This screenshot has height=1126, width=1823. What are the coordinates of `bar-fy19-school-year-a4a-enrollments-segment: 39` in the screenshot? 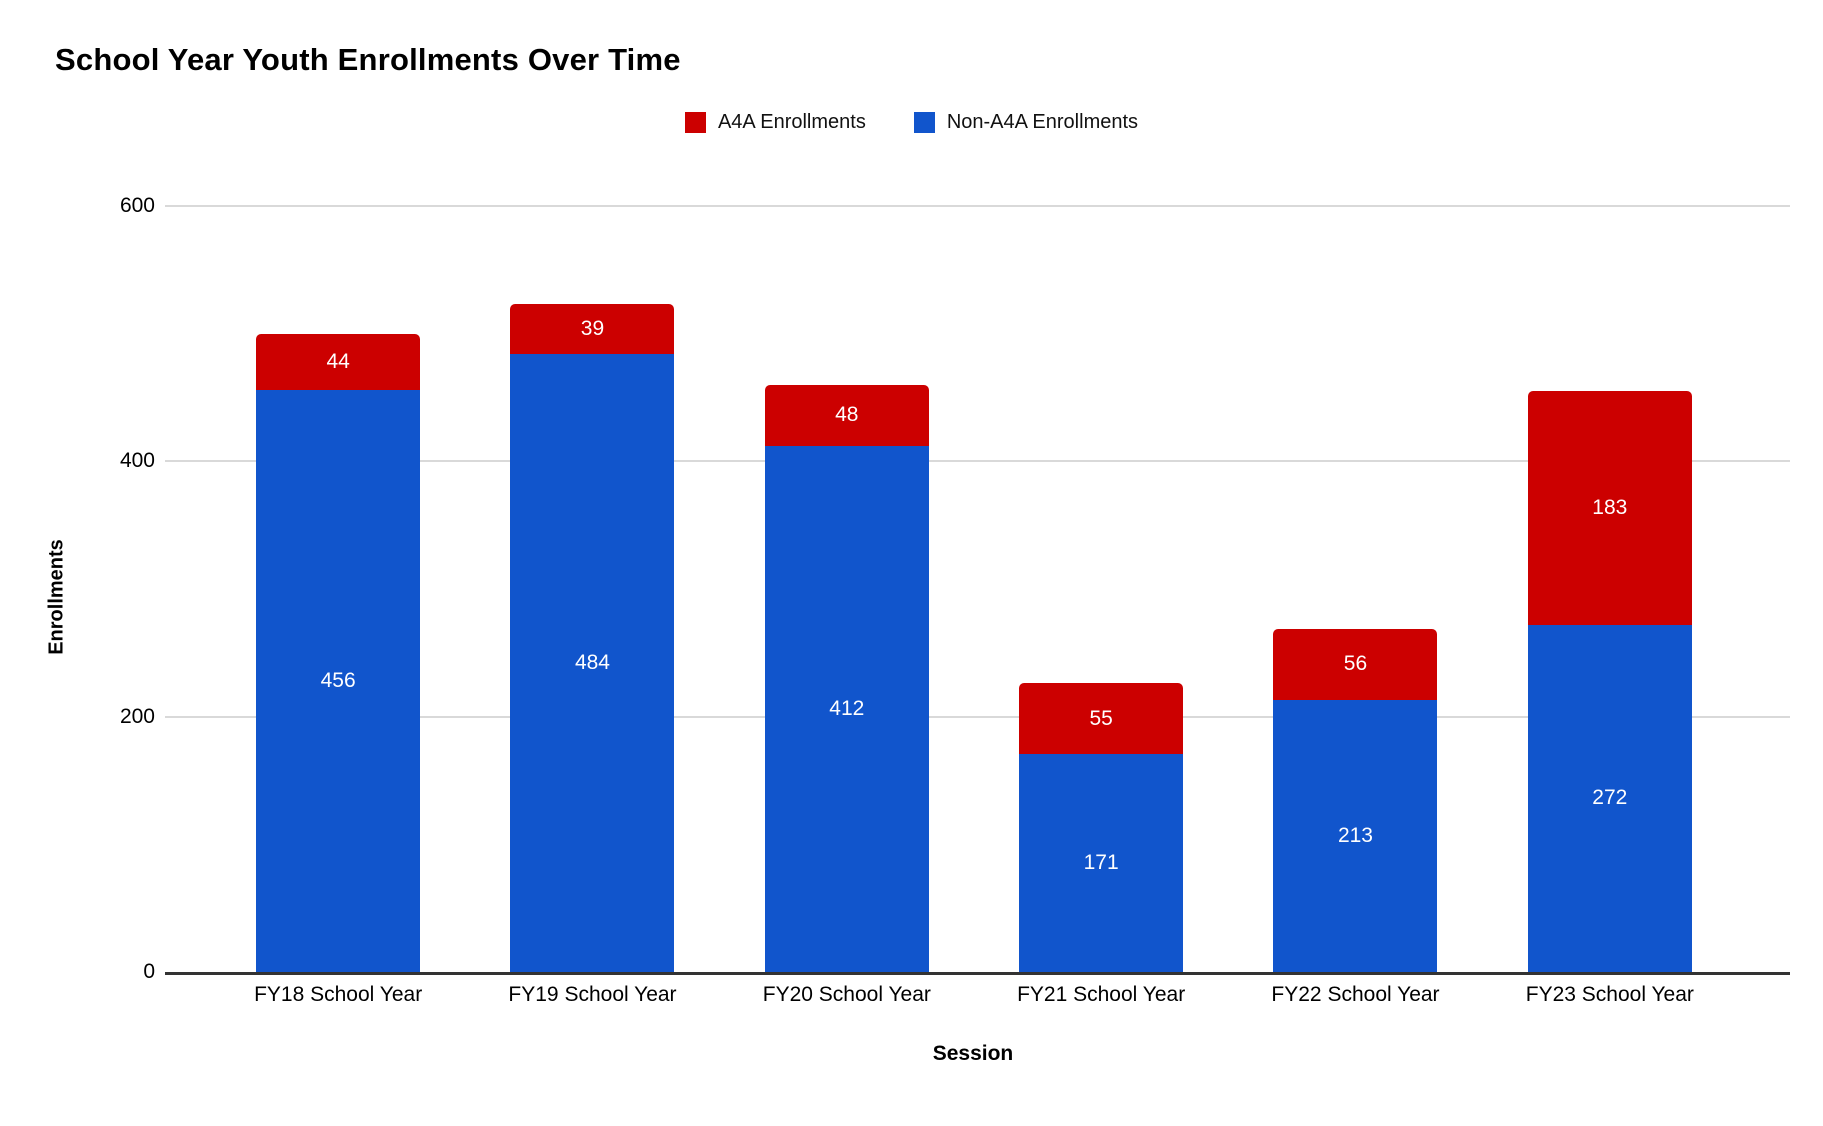 It's located at (592, 329).